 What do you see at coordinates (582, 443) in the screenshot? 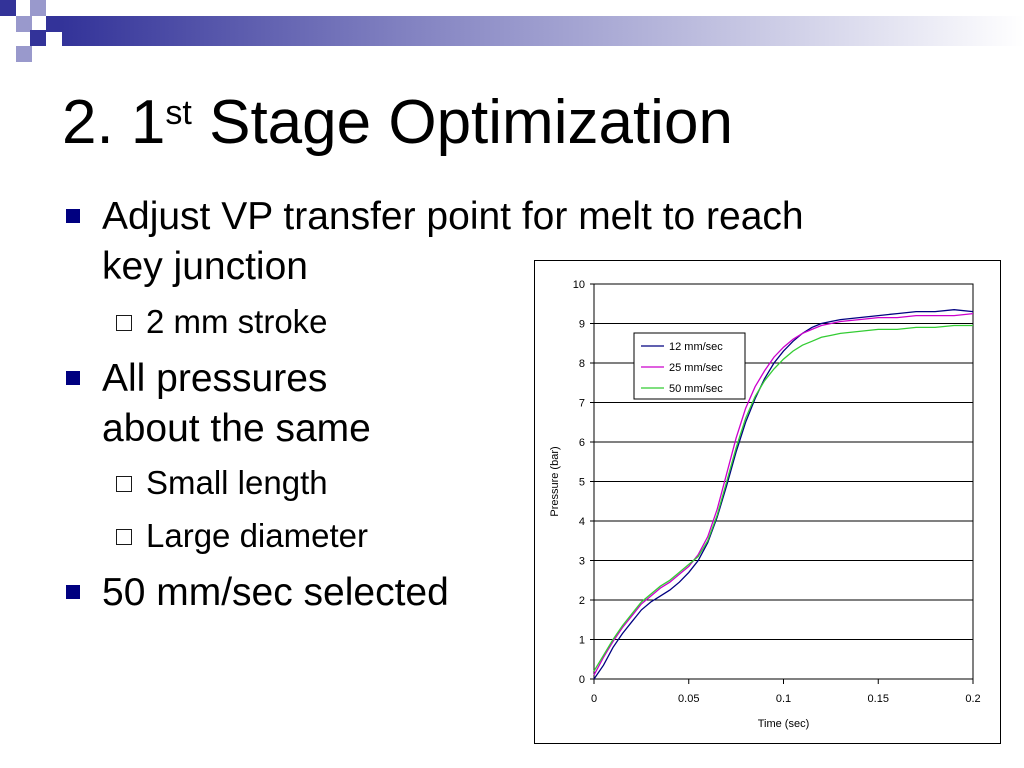
I see `y-tick-label: 6` at bounding box center [582, 443].